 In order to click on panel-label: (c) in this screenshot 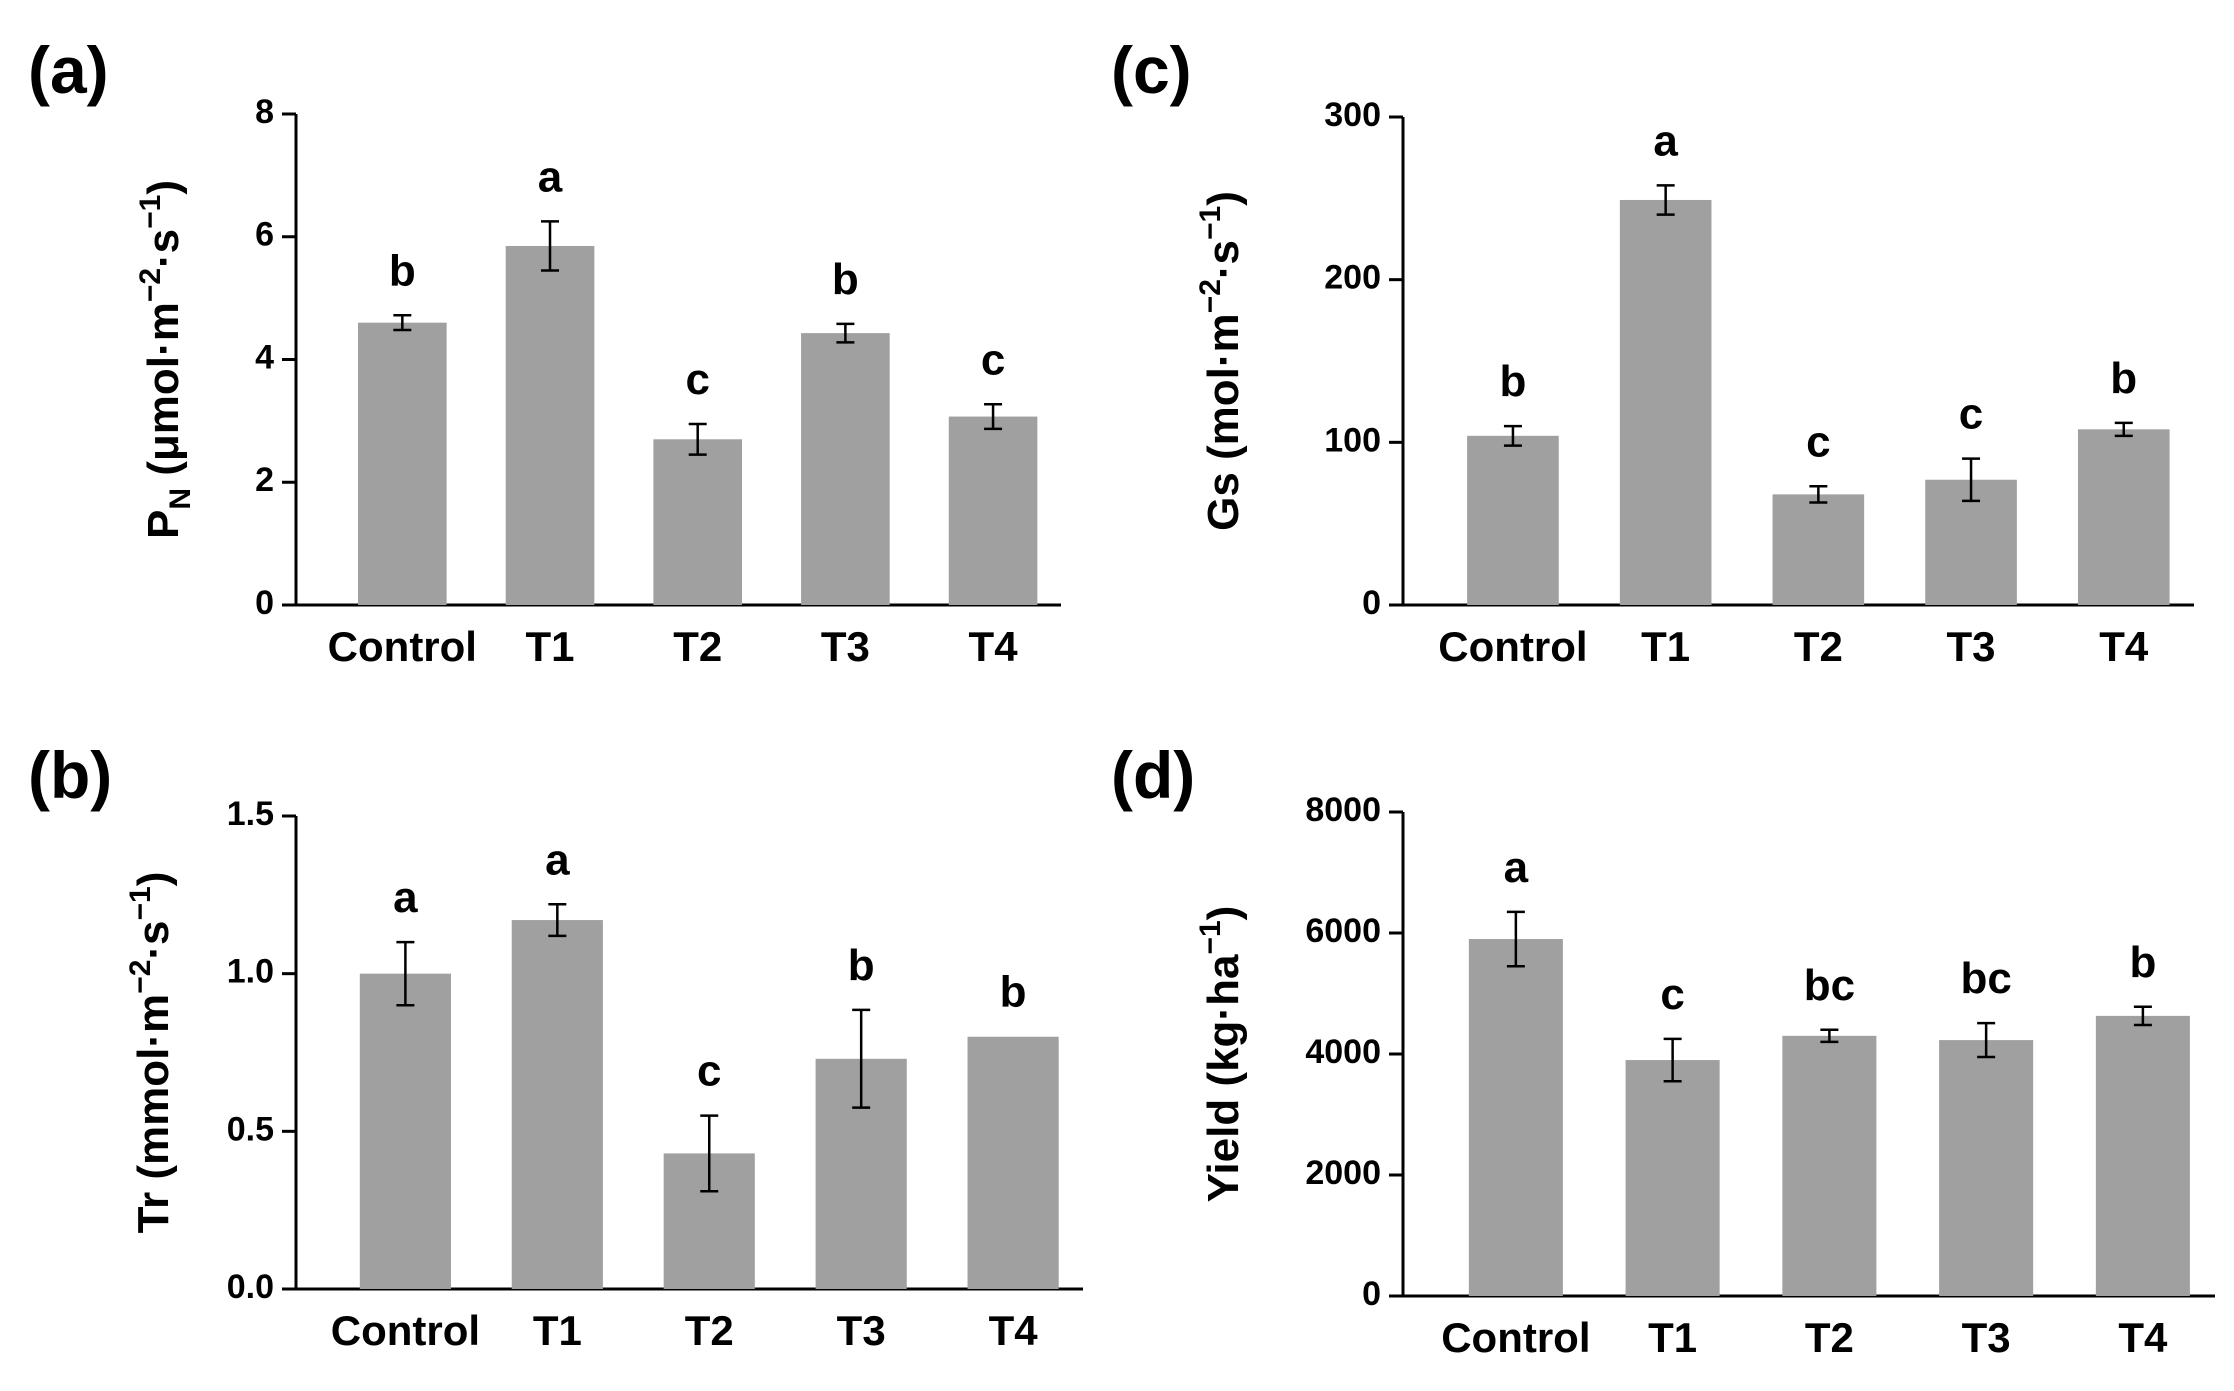, I will do `click(1151, 70)`.